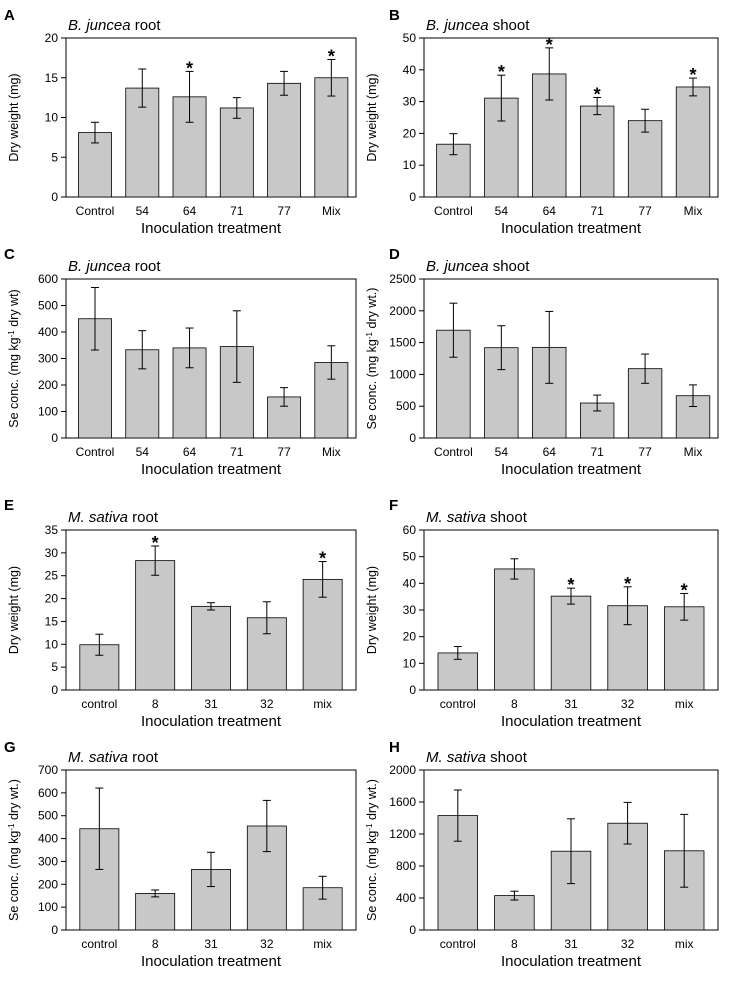  I want to click on y-axis-title-suffix: dry wt), so click(14, 309).